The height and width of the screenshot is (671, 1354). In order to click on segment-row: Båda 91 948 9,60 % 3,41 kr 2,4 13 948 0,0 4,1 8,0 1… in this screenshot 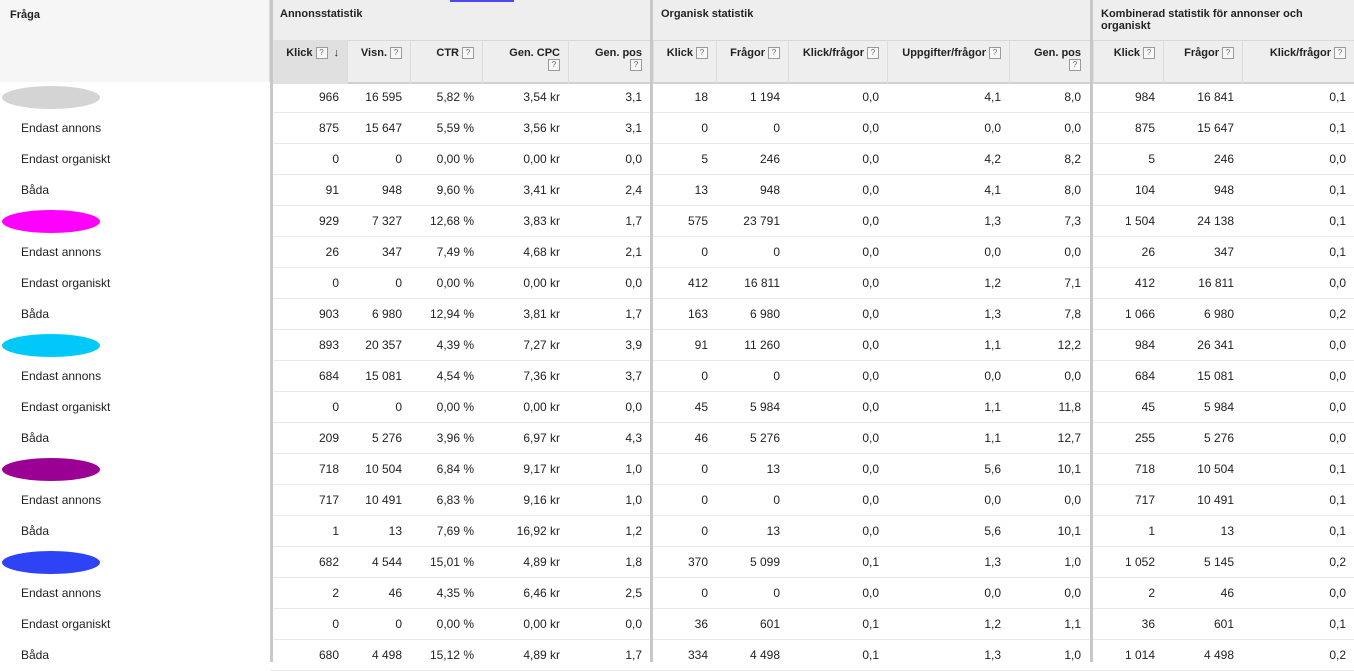, I will do `click(677, 190)`.